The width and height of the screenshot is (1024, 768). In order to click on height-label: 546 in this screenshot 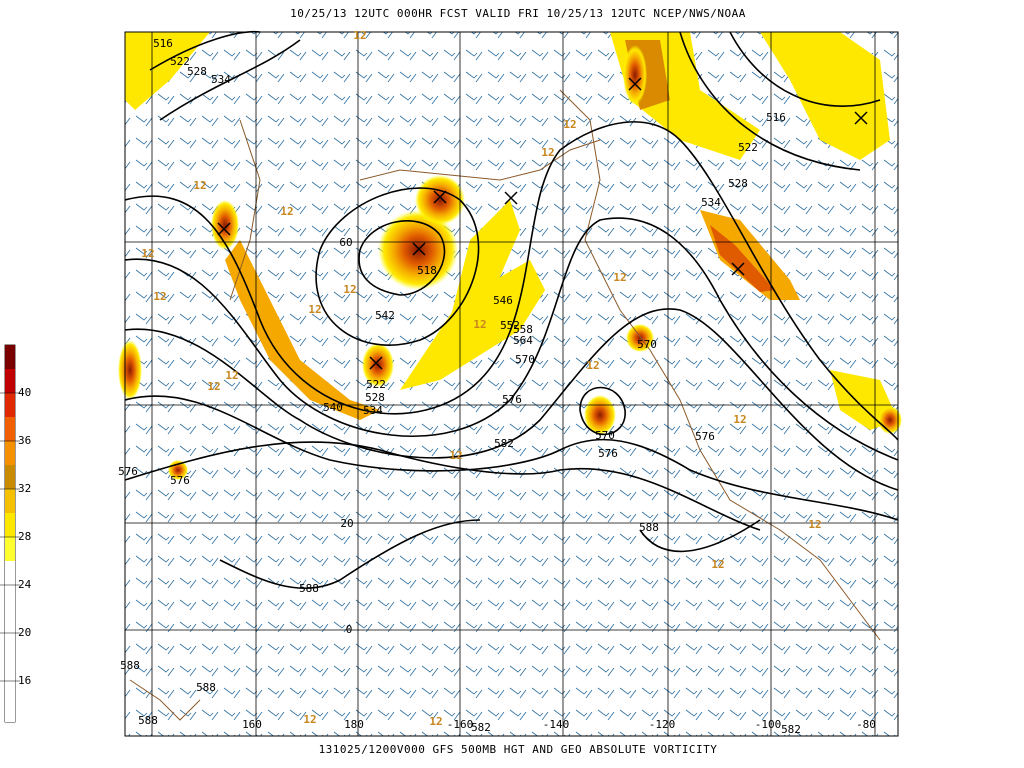, I will do `click(503, 300)`.